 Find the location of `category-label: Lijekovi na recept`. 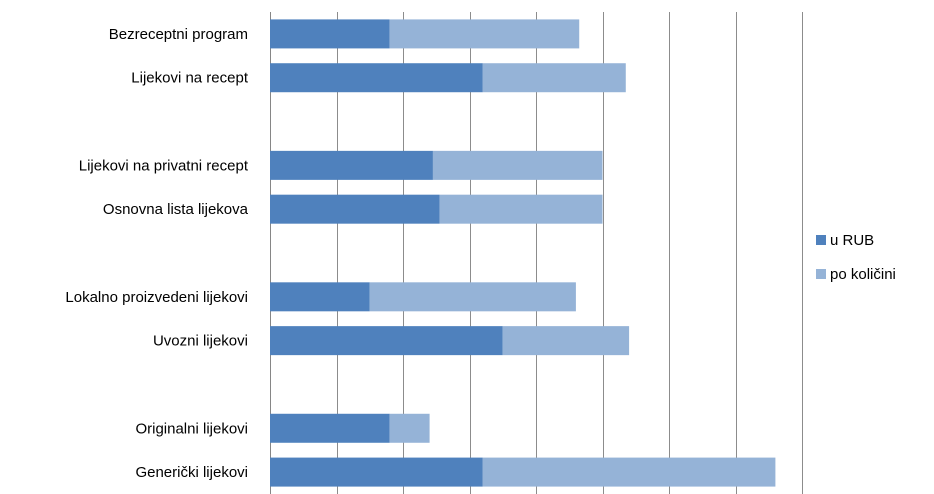

category-label: Lijekovi na recept is located at coordinates (190, 78).